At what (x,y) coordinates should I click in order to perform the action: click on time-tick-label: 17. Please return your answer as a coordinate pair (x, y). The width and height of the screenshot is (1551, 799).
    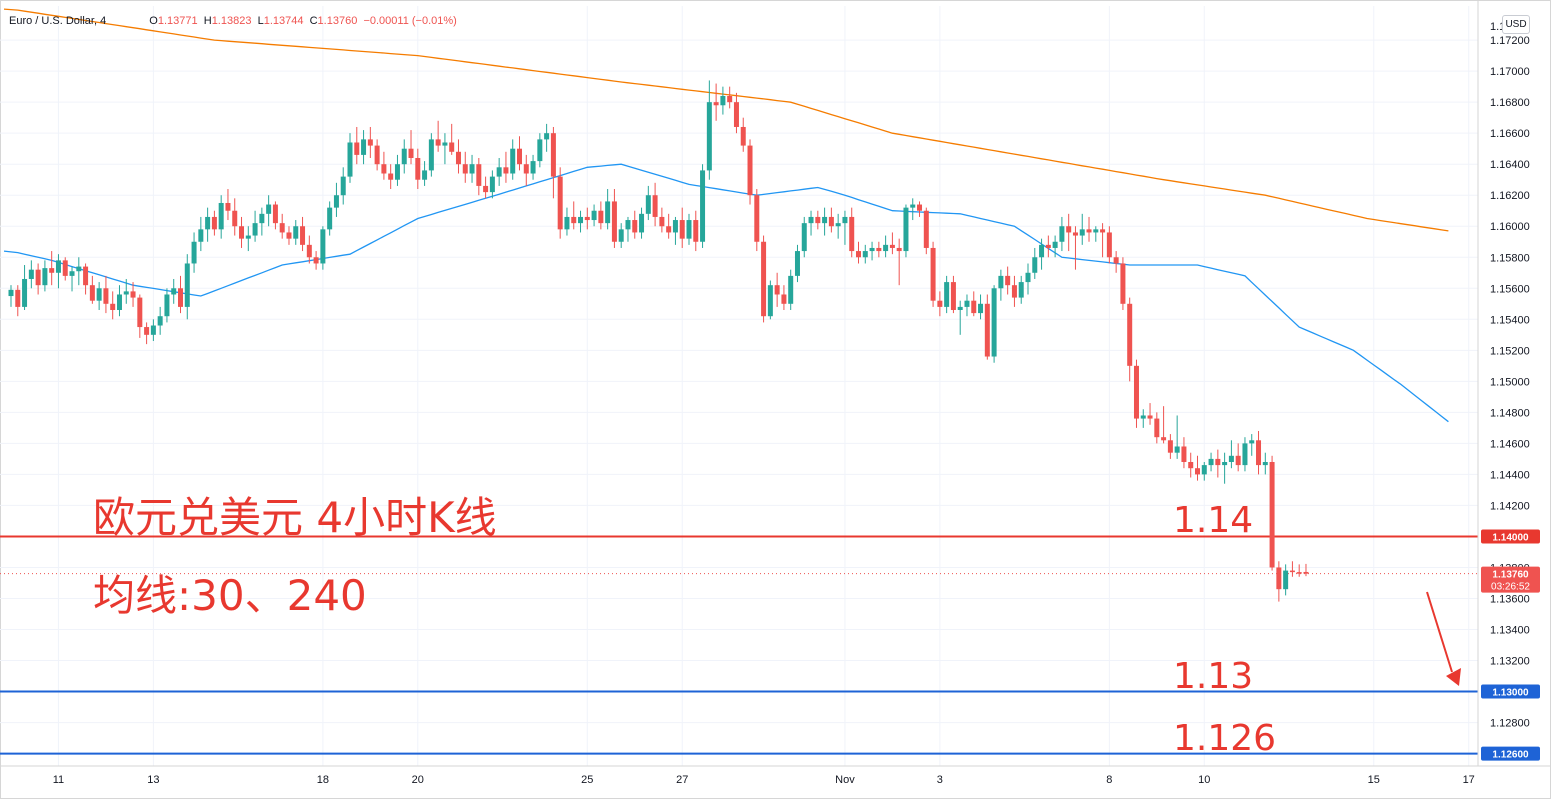
    Looking at the image, I should click on (1469, 780).